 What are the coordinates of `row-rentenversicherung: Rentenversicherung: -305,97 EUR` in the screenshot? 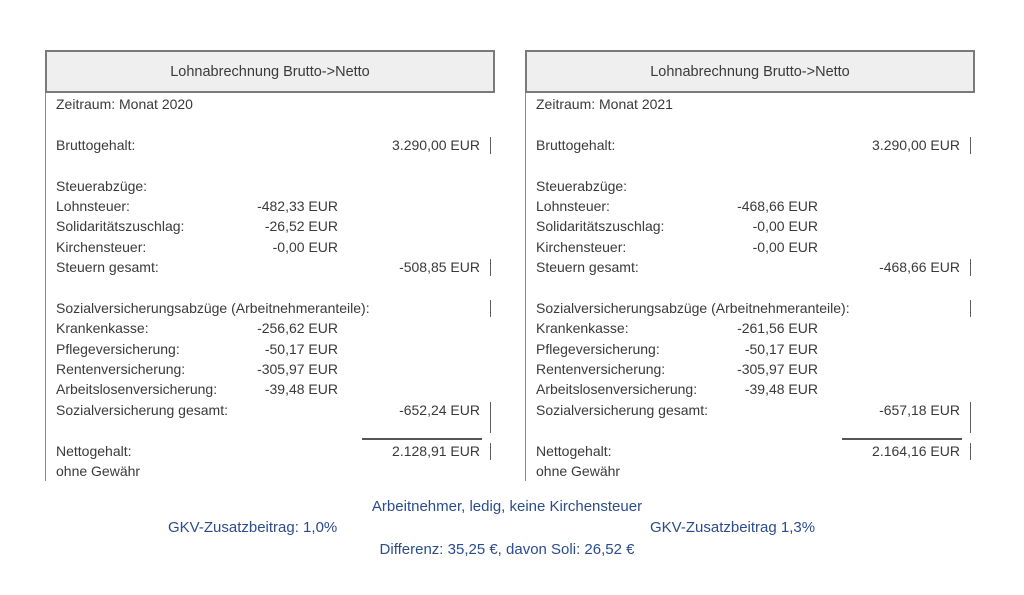 It's located at (275, 369).